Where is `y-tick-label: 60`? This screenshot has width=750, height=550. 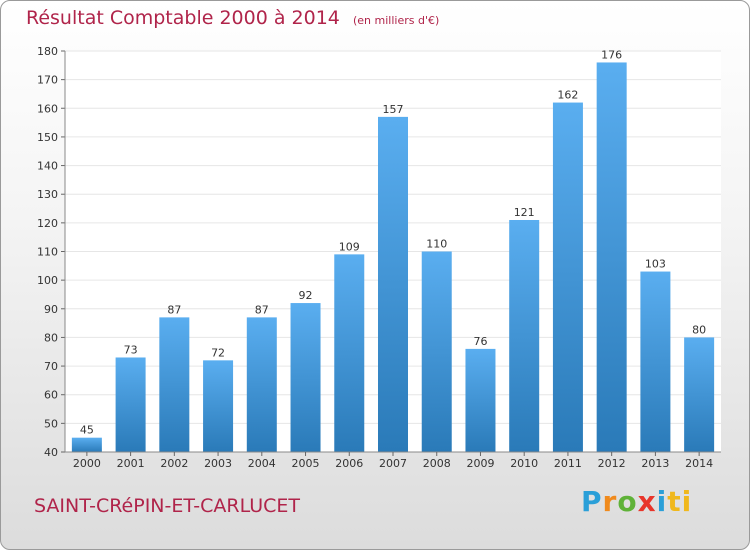
y-tick-label: 60 is located at coordinates (51, 395).